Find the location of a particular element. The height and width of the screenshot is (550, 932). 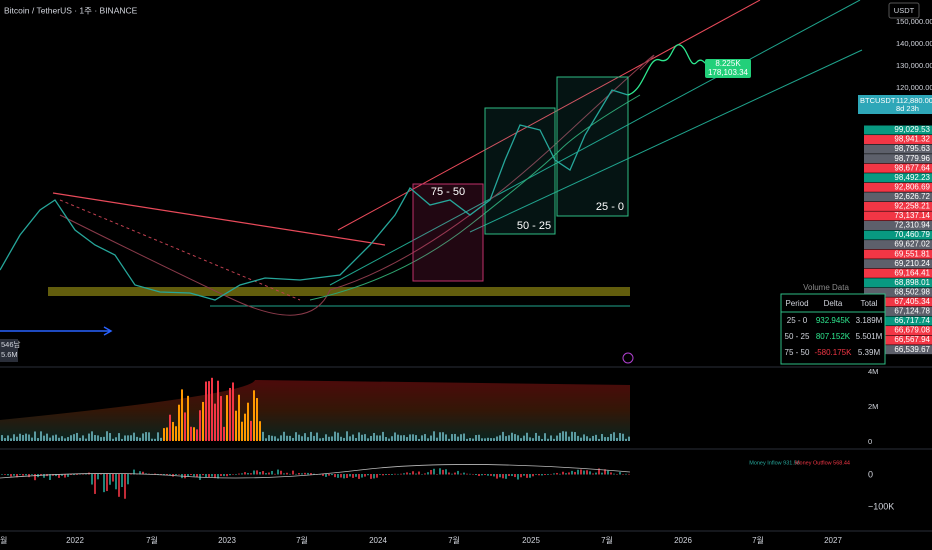

currency: USDT is located at coordinates (904, 10).